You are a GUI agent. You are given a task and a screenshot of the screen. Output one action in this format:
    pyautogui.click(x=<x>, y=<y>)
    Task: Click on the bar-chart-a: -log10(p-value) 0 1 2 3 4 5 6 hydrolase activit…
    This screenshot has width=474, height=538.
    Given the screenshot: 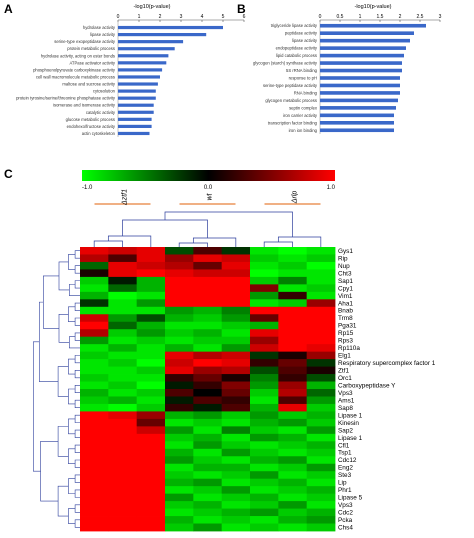 What is the action you would take?
    pyautogui.click(x=131, y=70)
    